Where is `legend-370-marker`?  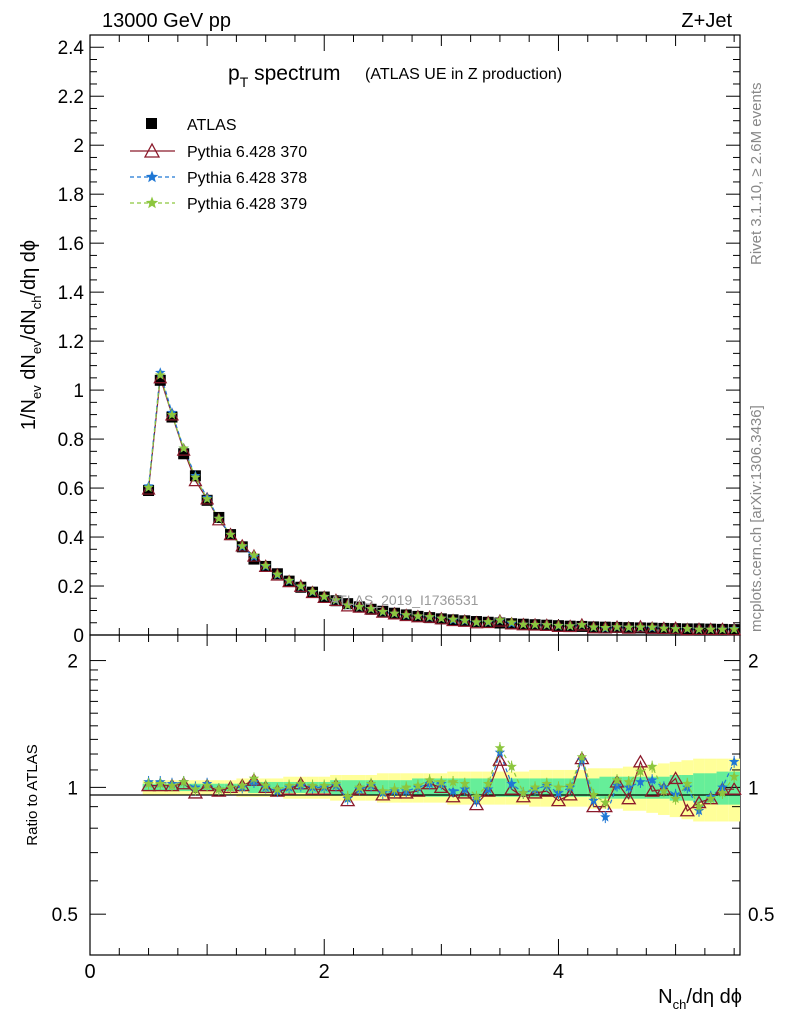 legend-370-marker is located at coordinates (152, 150).